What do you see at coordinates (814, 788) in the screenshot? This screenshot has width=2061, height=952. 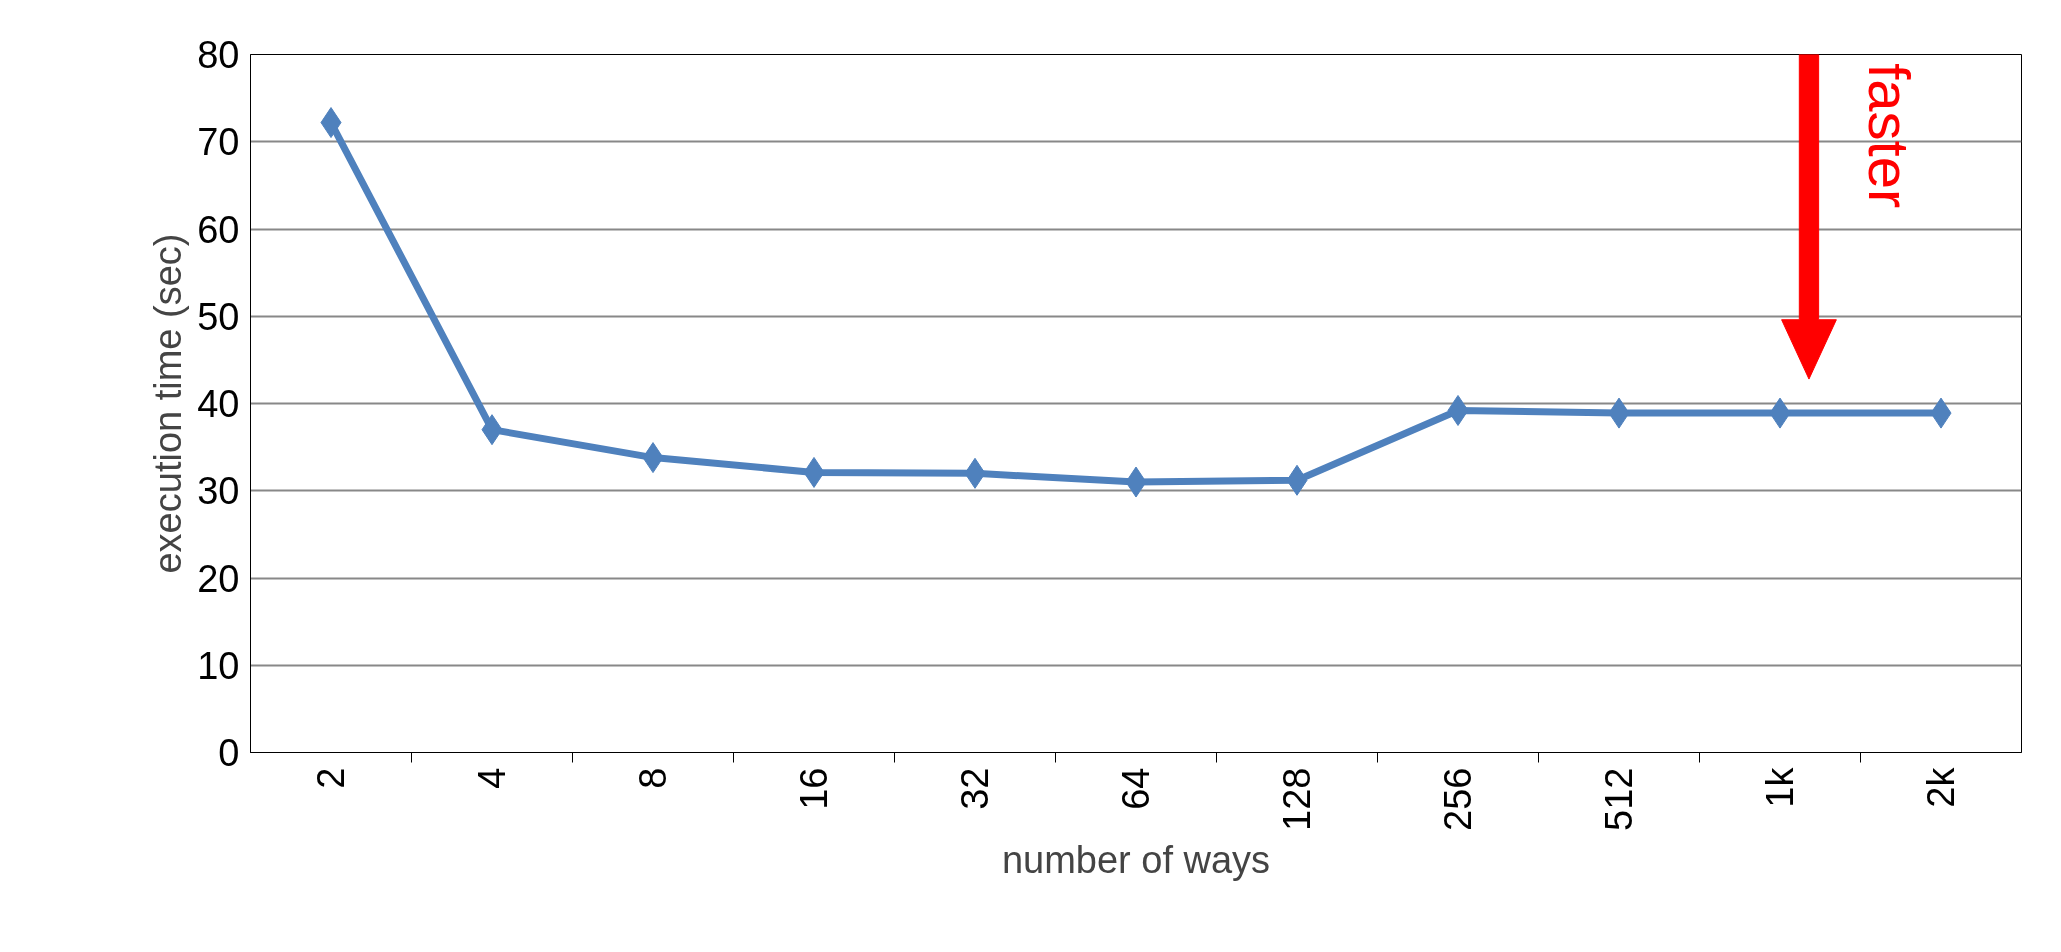 I see `x-tick-label: 16` at bounding box center [814, 788].